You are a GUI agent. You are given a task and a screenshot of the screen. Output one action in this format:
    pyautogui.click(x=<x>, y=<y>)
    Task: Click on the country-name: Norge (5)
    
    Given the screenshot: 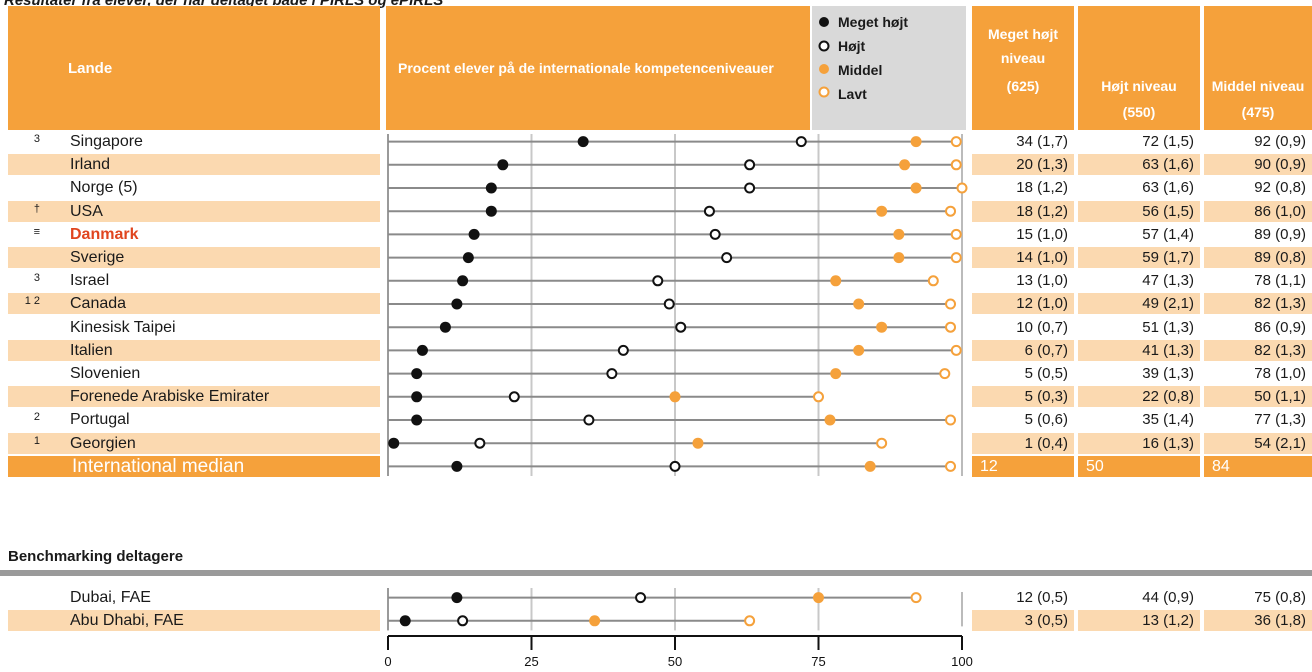 What is the action you would take?
    pyautogui.click(x=104, y=188)
    